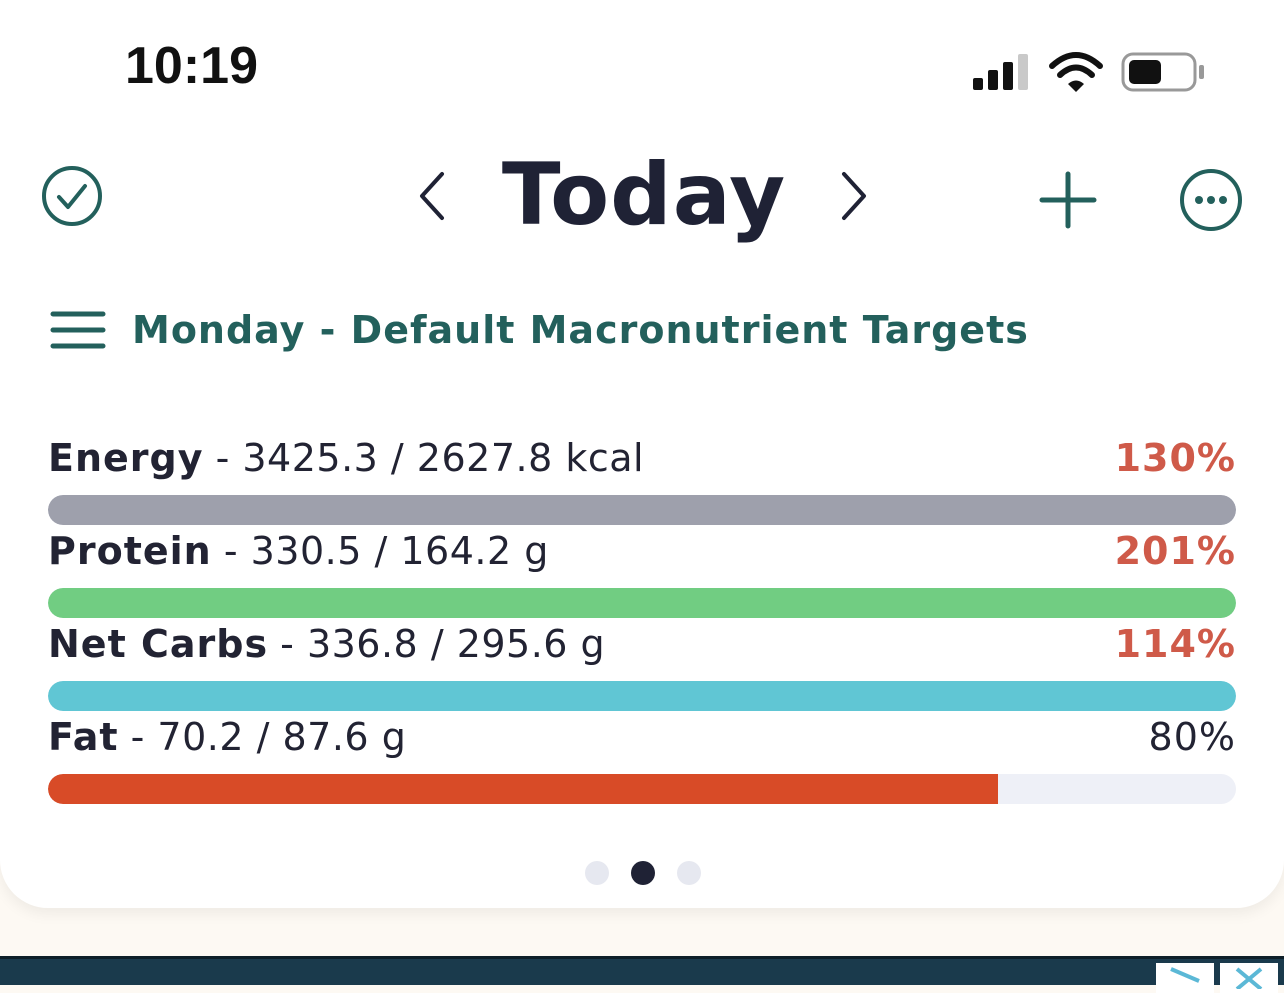 The height and width of the screenshot is (993, 1284). I want to click on macro-name: Fat, so click(83, 737).